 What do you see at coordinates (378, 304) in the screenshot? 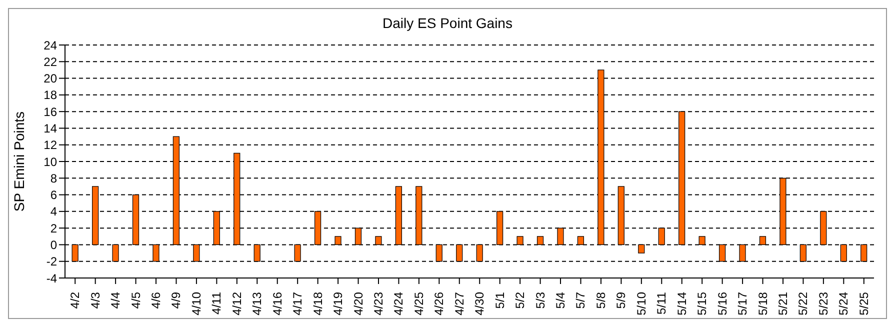
I see `x-tick-label: 4/23` at bounding box center [378, 304].